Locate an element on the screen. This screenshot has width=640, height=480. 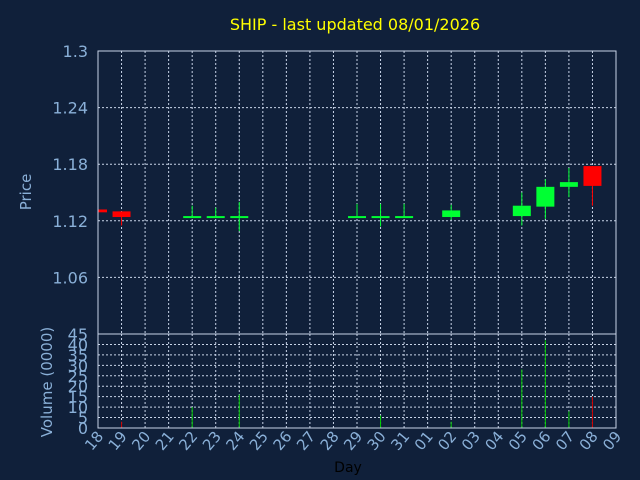
volume-tick-label: 10 is located at coordinates (78, 407).